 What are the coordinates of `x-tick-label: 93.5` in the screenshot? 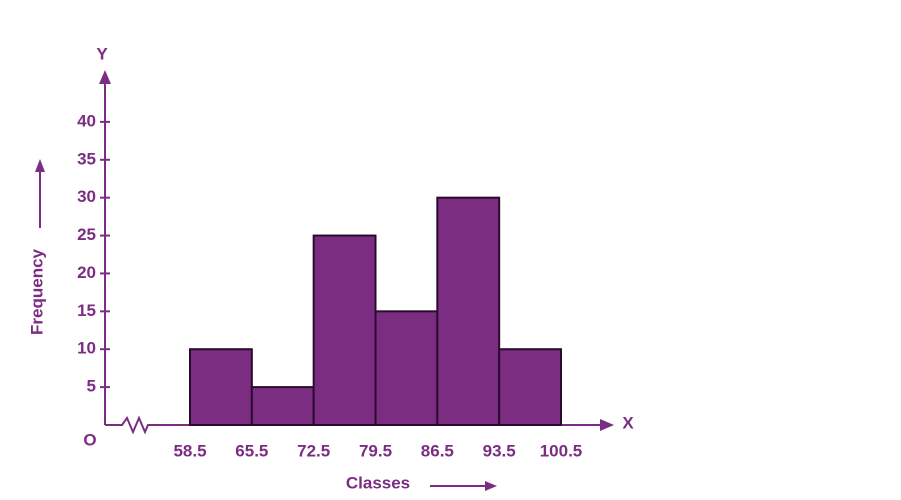 It's located at (499, 450).